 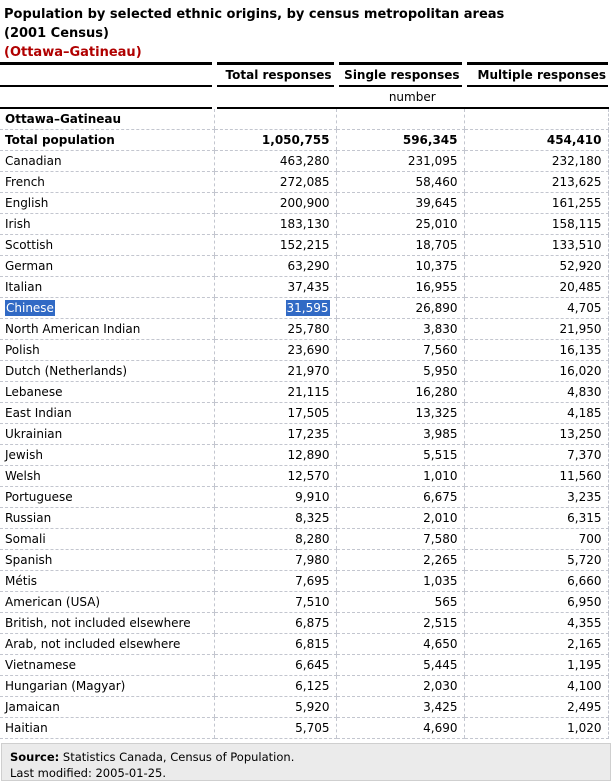 I want to click on row-label: Irish, so click(x=18, y=224).